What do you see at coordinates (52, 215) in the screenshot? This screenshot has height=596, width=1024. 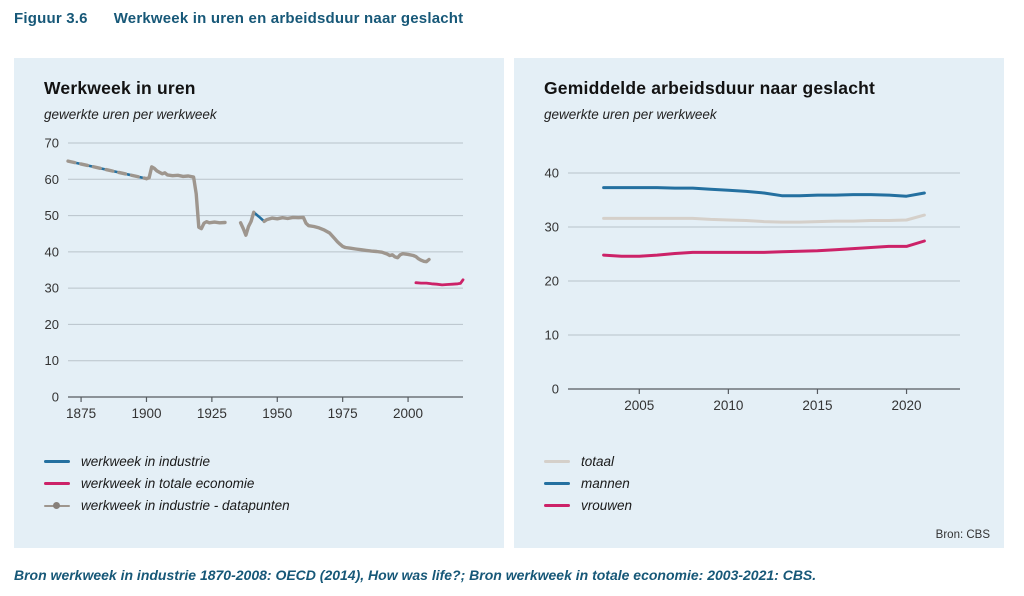 I see `svg-text: 50` at bounding box center [52, 215].